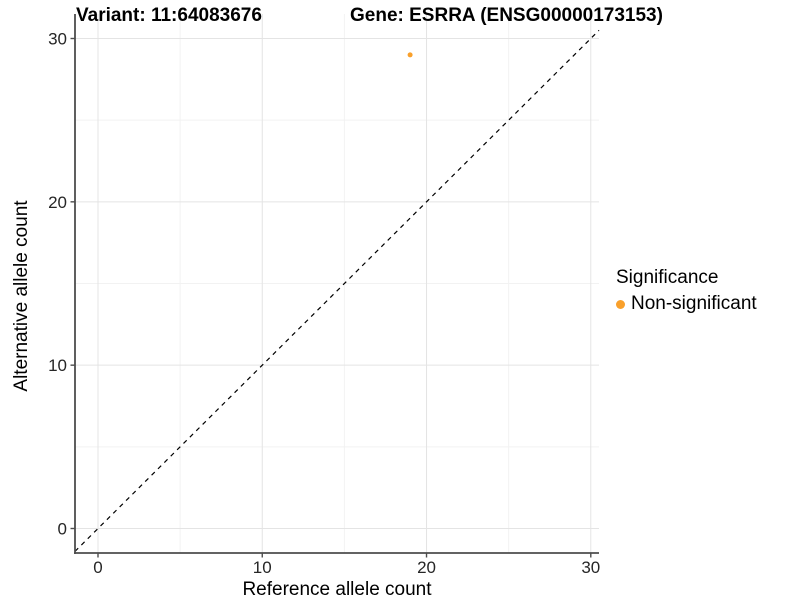 This screenshot has height=601, width=800. I want to click on y-tick-label: 20, so click(57, 202).